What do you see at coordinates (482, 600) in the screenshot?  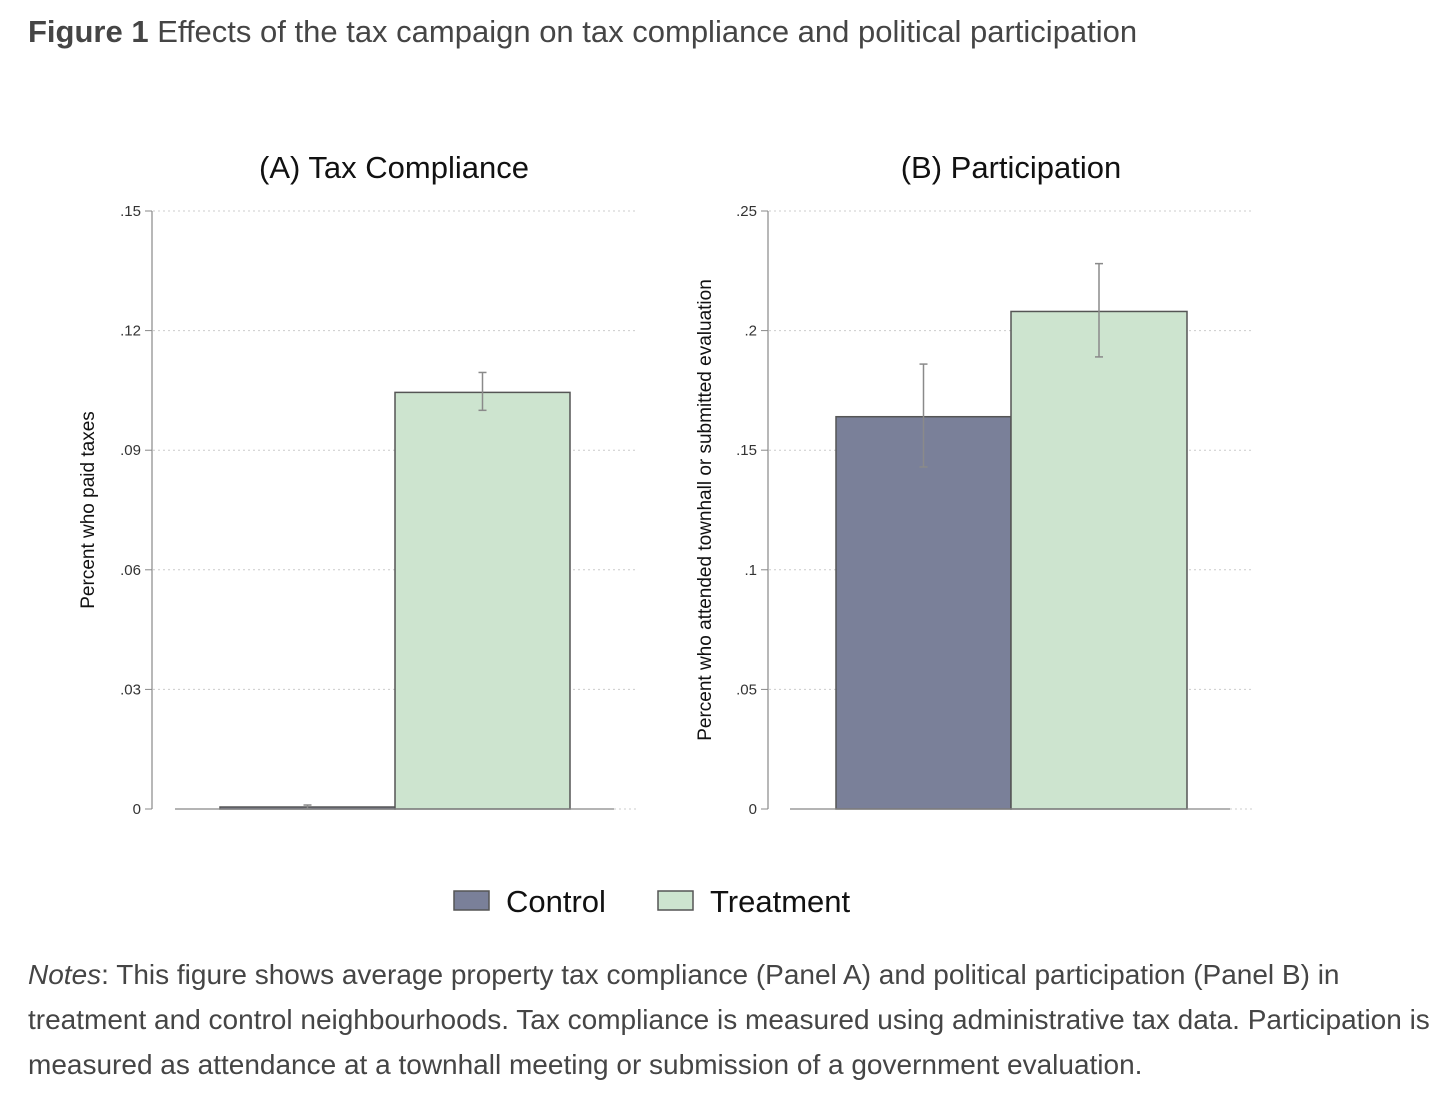 I see `bar-a-treatment` at bounding box center [482, 600].